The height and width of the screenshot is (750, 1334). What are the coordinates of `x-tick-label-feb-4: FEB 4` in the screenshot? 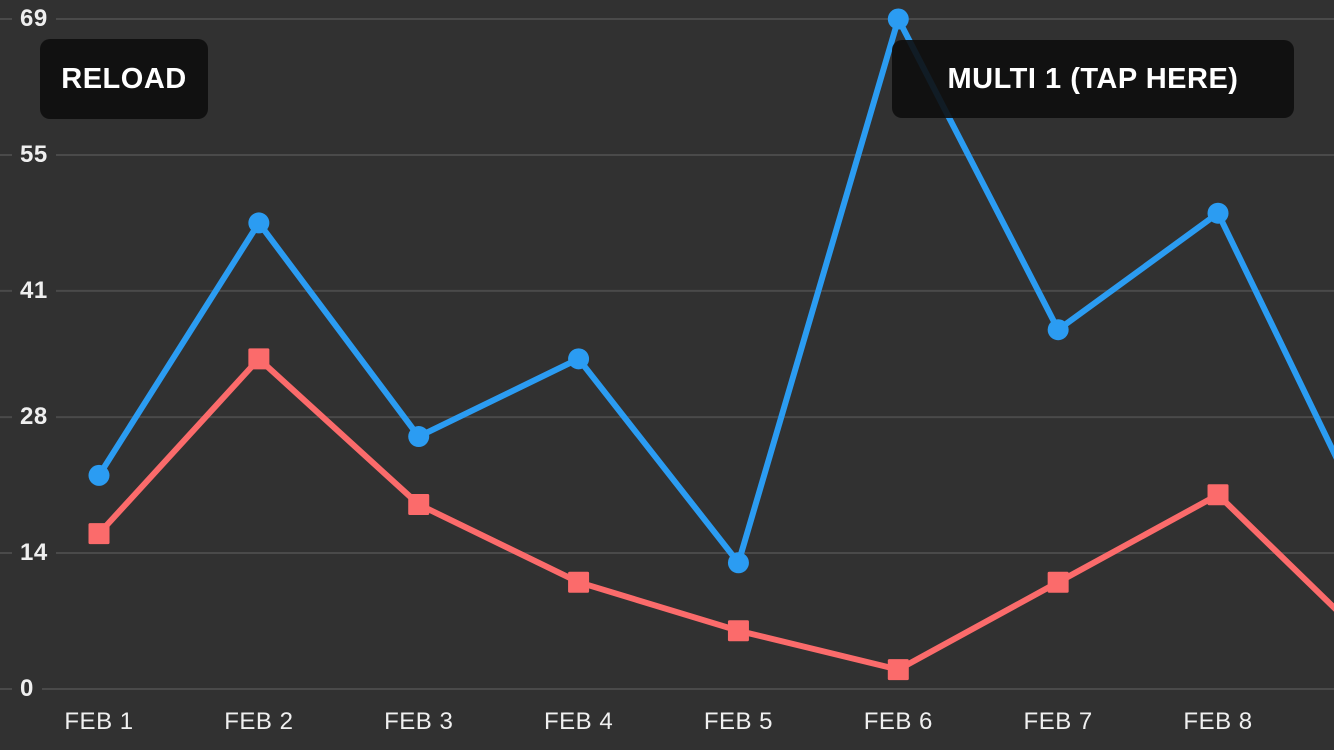 It's located at (578, 721).